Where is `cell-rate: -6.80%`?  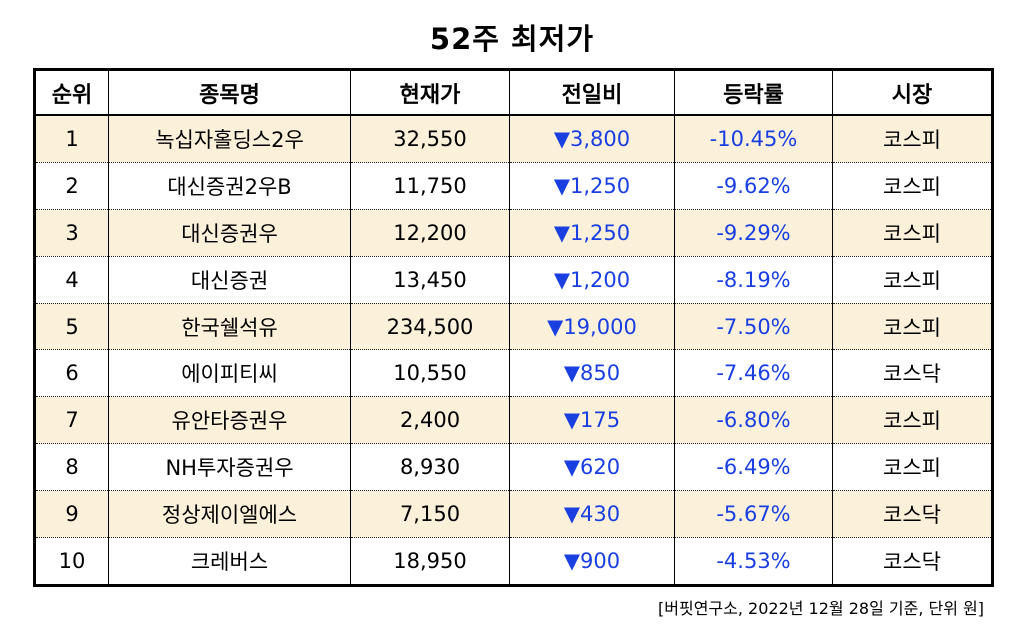 cell-rate: -6.80% is located at coordinates (753, 420).